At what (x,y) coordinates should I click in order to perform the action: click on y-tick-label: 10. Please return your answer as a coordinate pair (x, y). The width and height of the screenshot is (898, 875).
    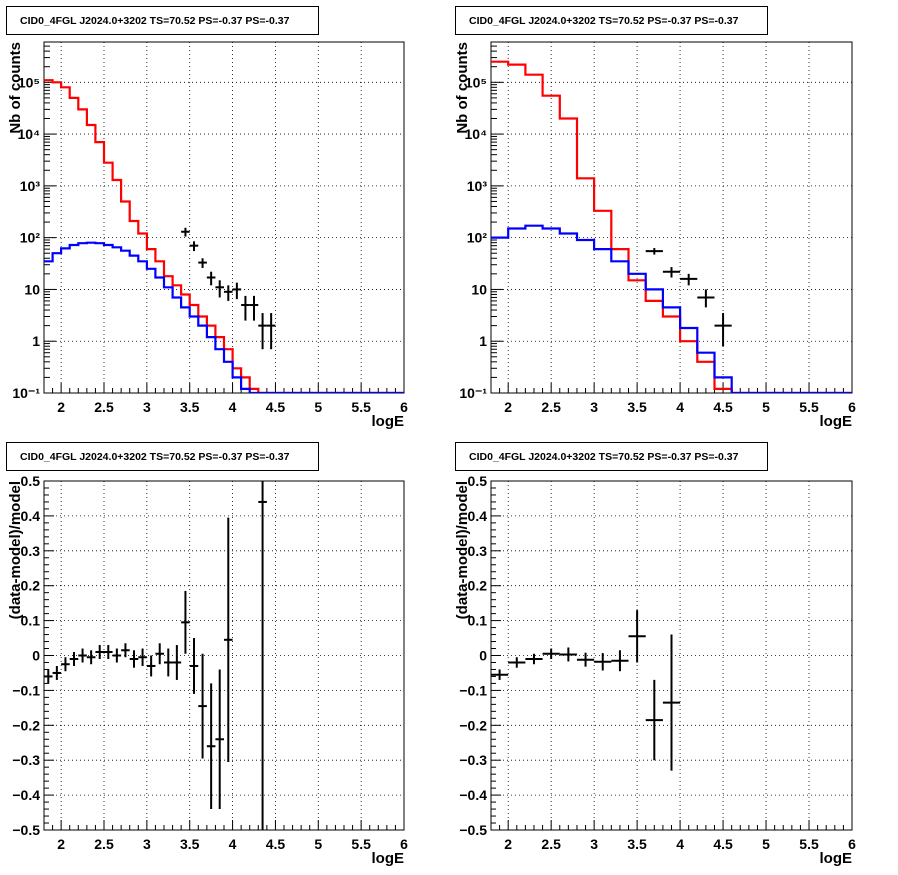
    Looking at the image, I should click on (32, 289).